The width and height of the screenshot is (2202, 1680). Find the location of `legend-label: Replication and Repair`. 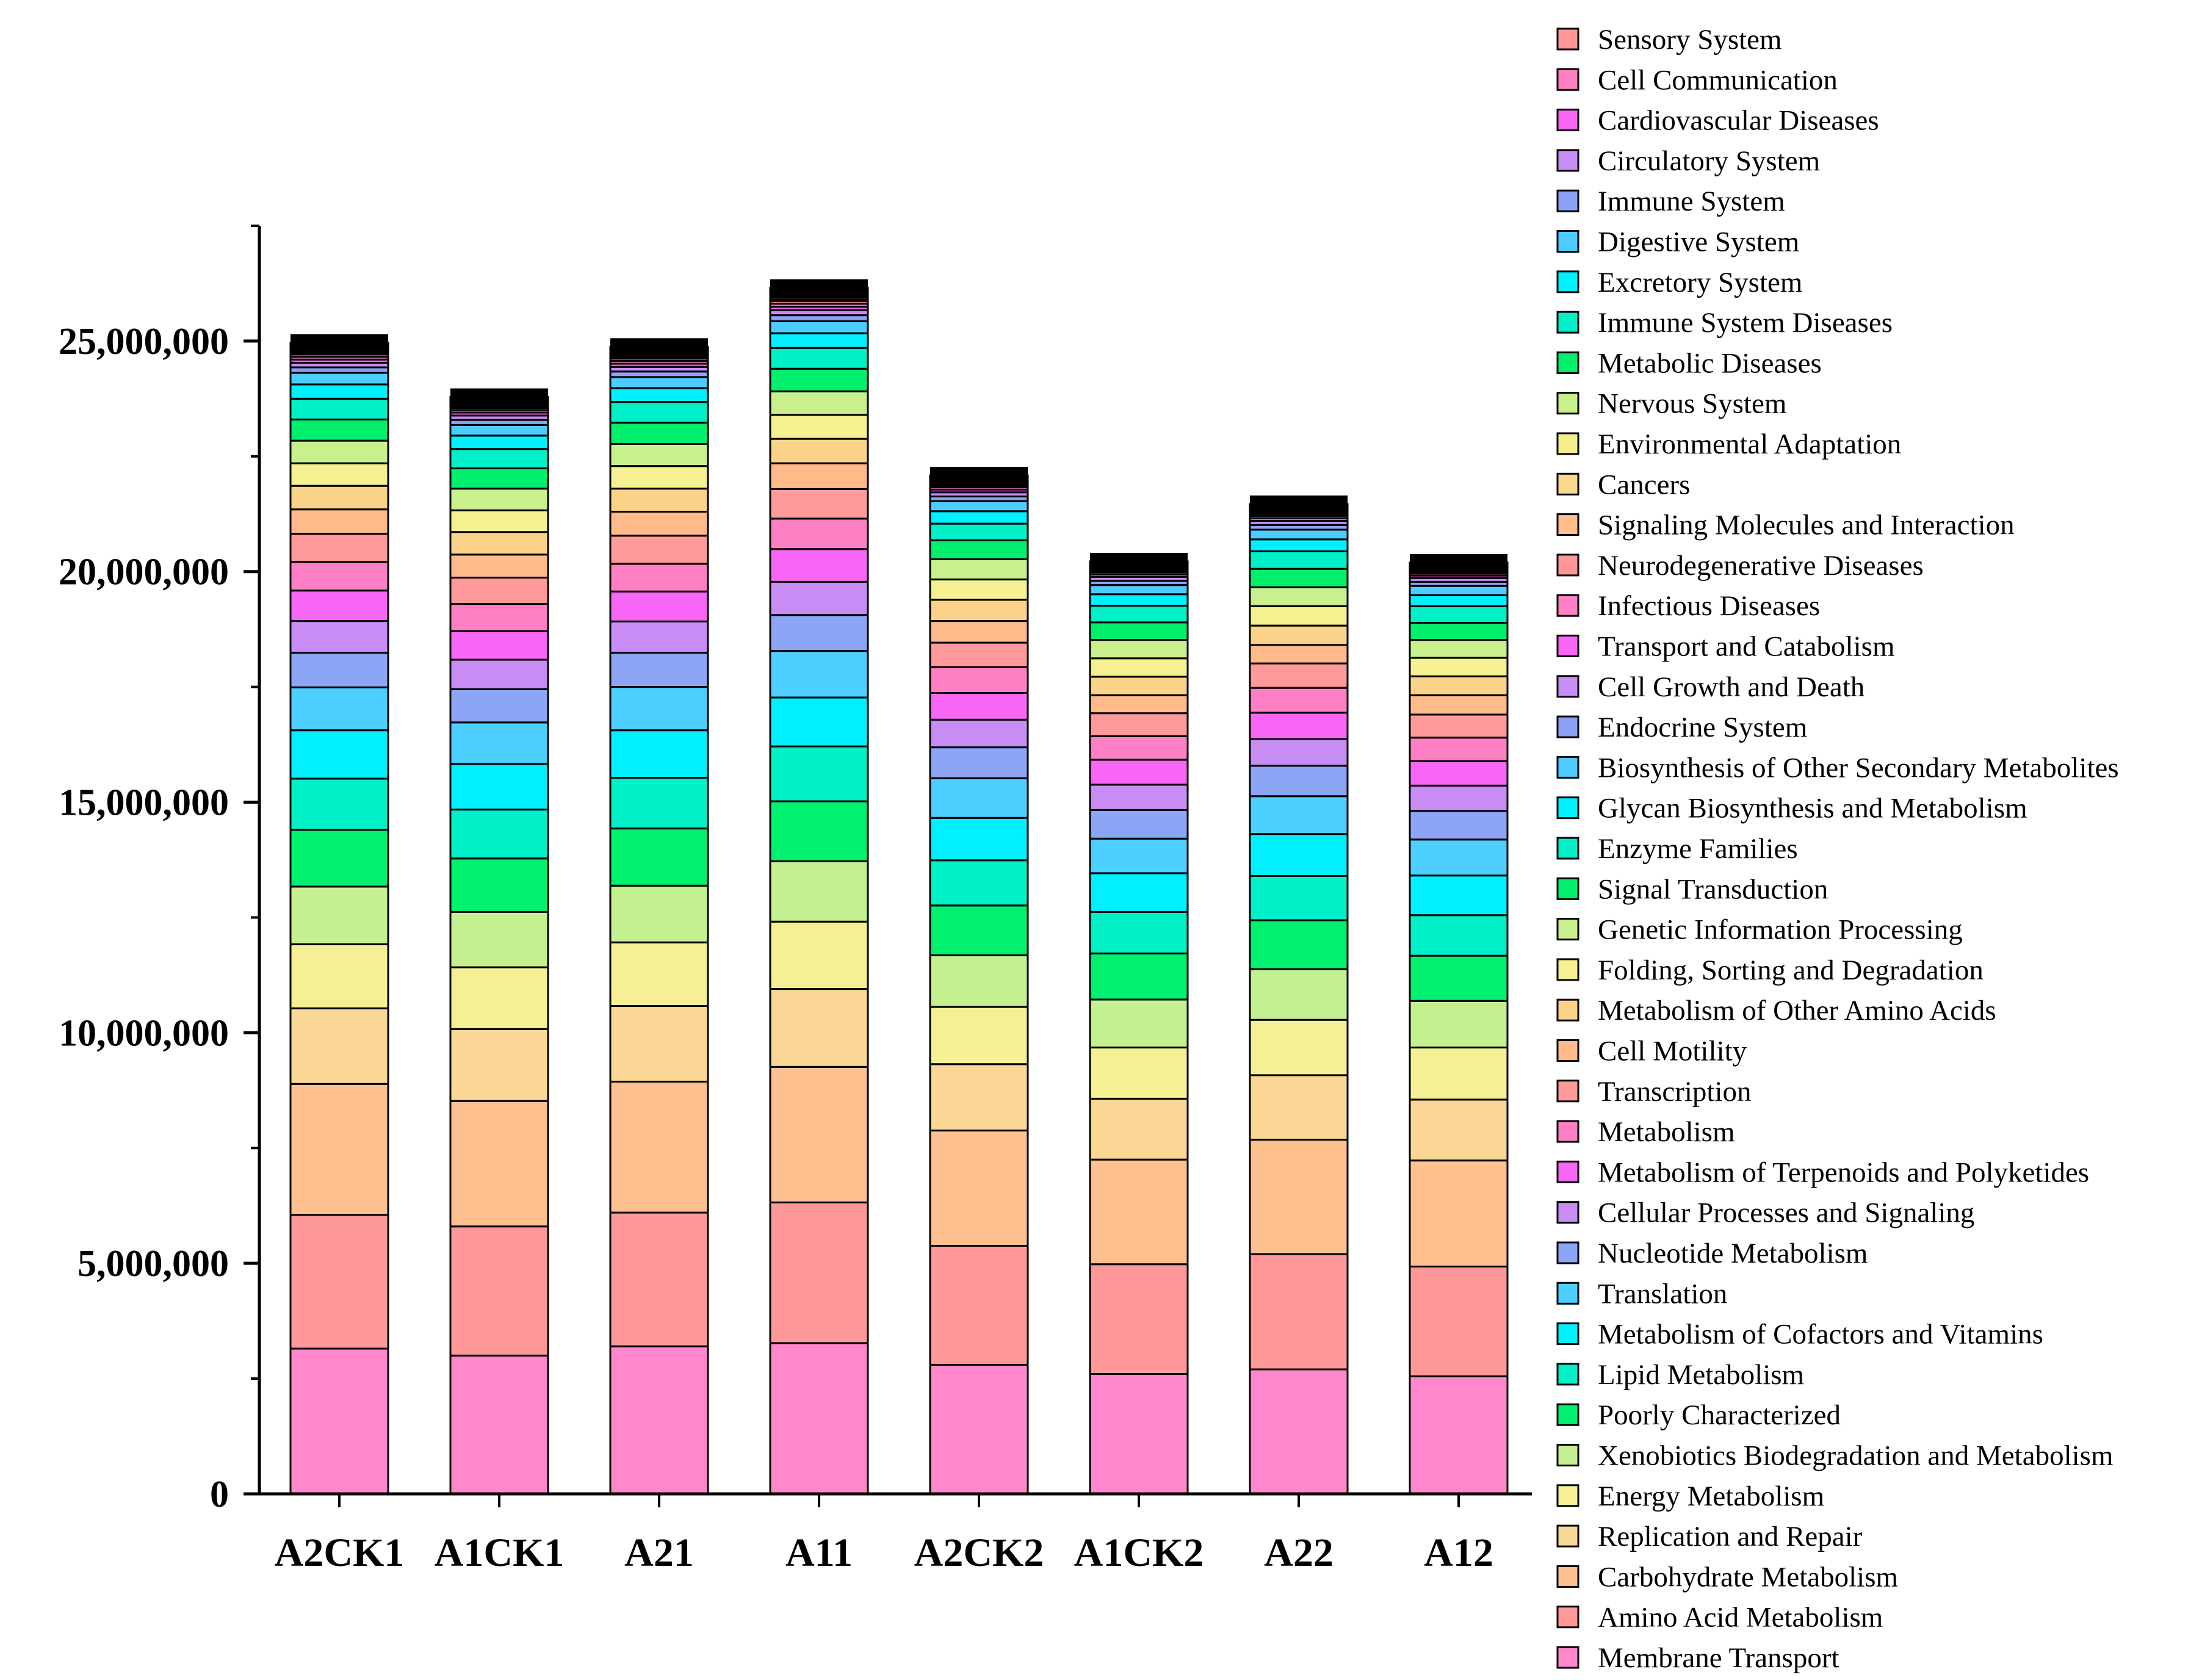

legend-label: Replication and Repair is located at coordinates (1731, 1536).